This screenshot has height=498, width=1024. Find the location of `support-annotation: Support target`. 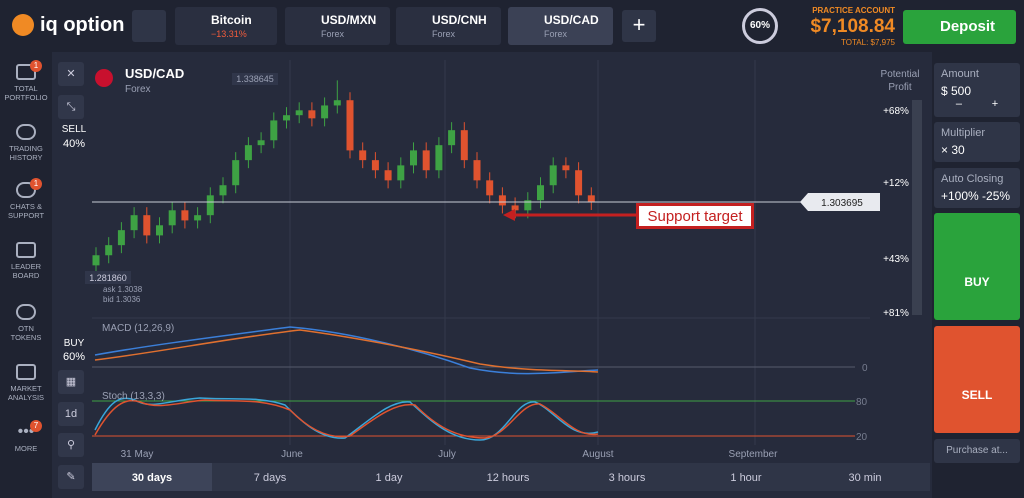

support-annotation: Support target is located at coordinates (628, 216).